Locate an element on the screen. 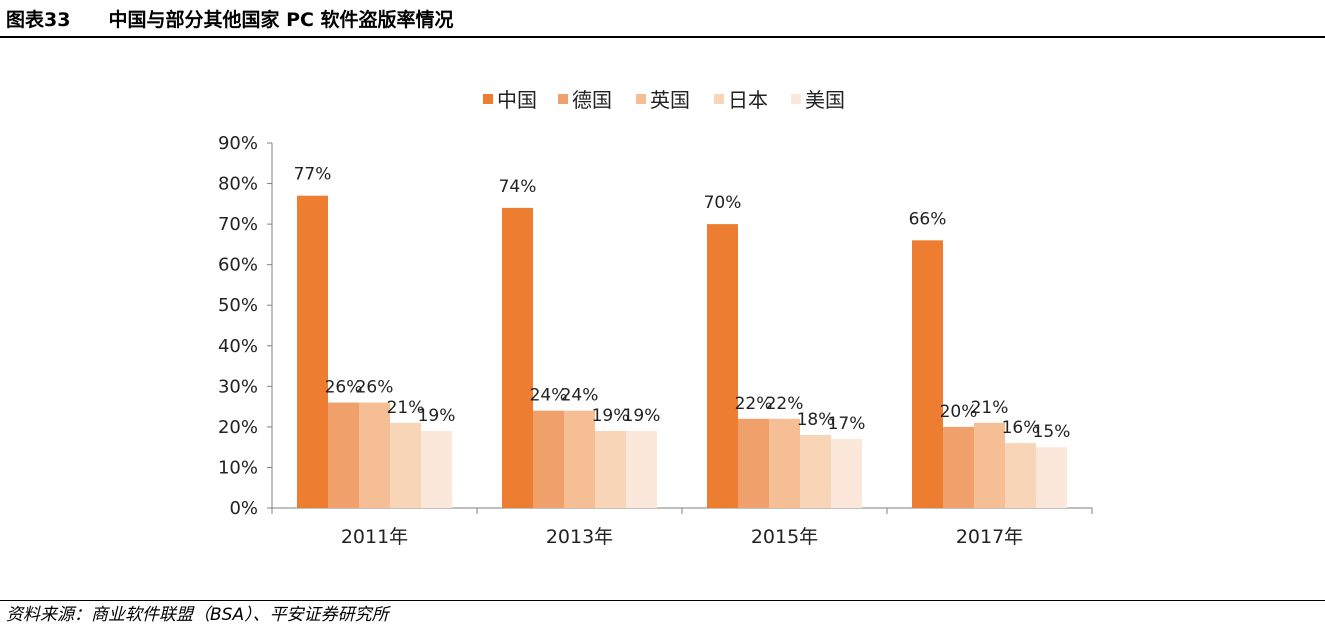 This screenshot has height=630, width=1325. y-tick-label: 50% is located at coordinates (238, 305).